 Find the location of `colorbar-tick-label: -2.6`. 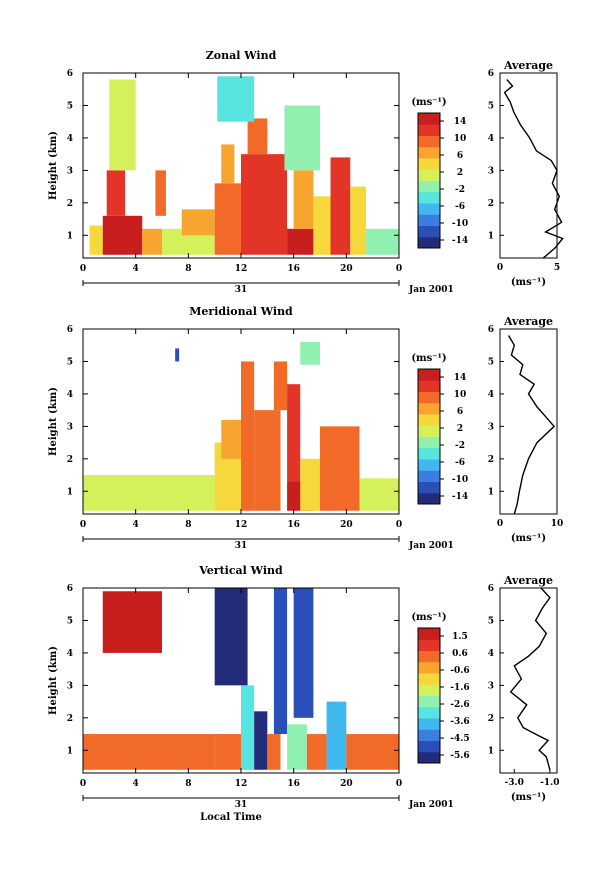

colorbar-tick-label: -2.6 is located at coordinates (459, 705).